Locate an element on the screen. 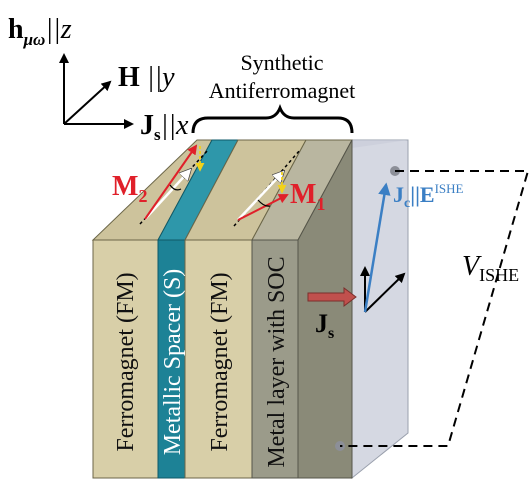 This screenshot has height=485, width=532. synthetic-afm-bracket is located at coordinates (272, 118).